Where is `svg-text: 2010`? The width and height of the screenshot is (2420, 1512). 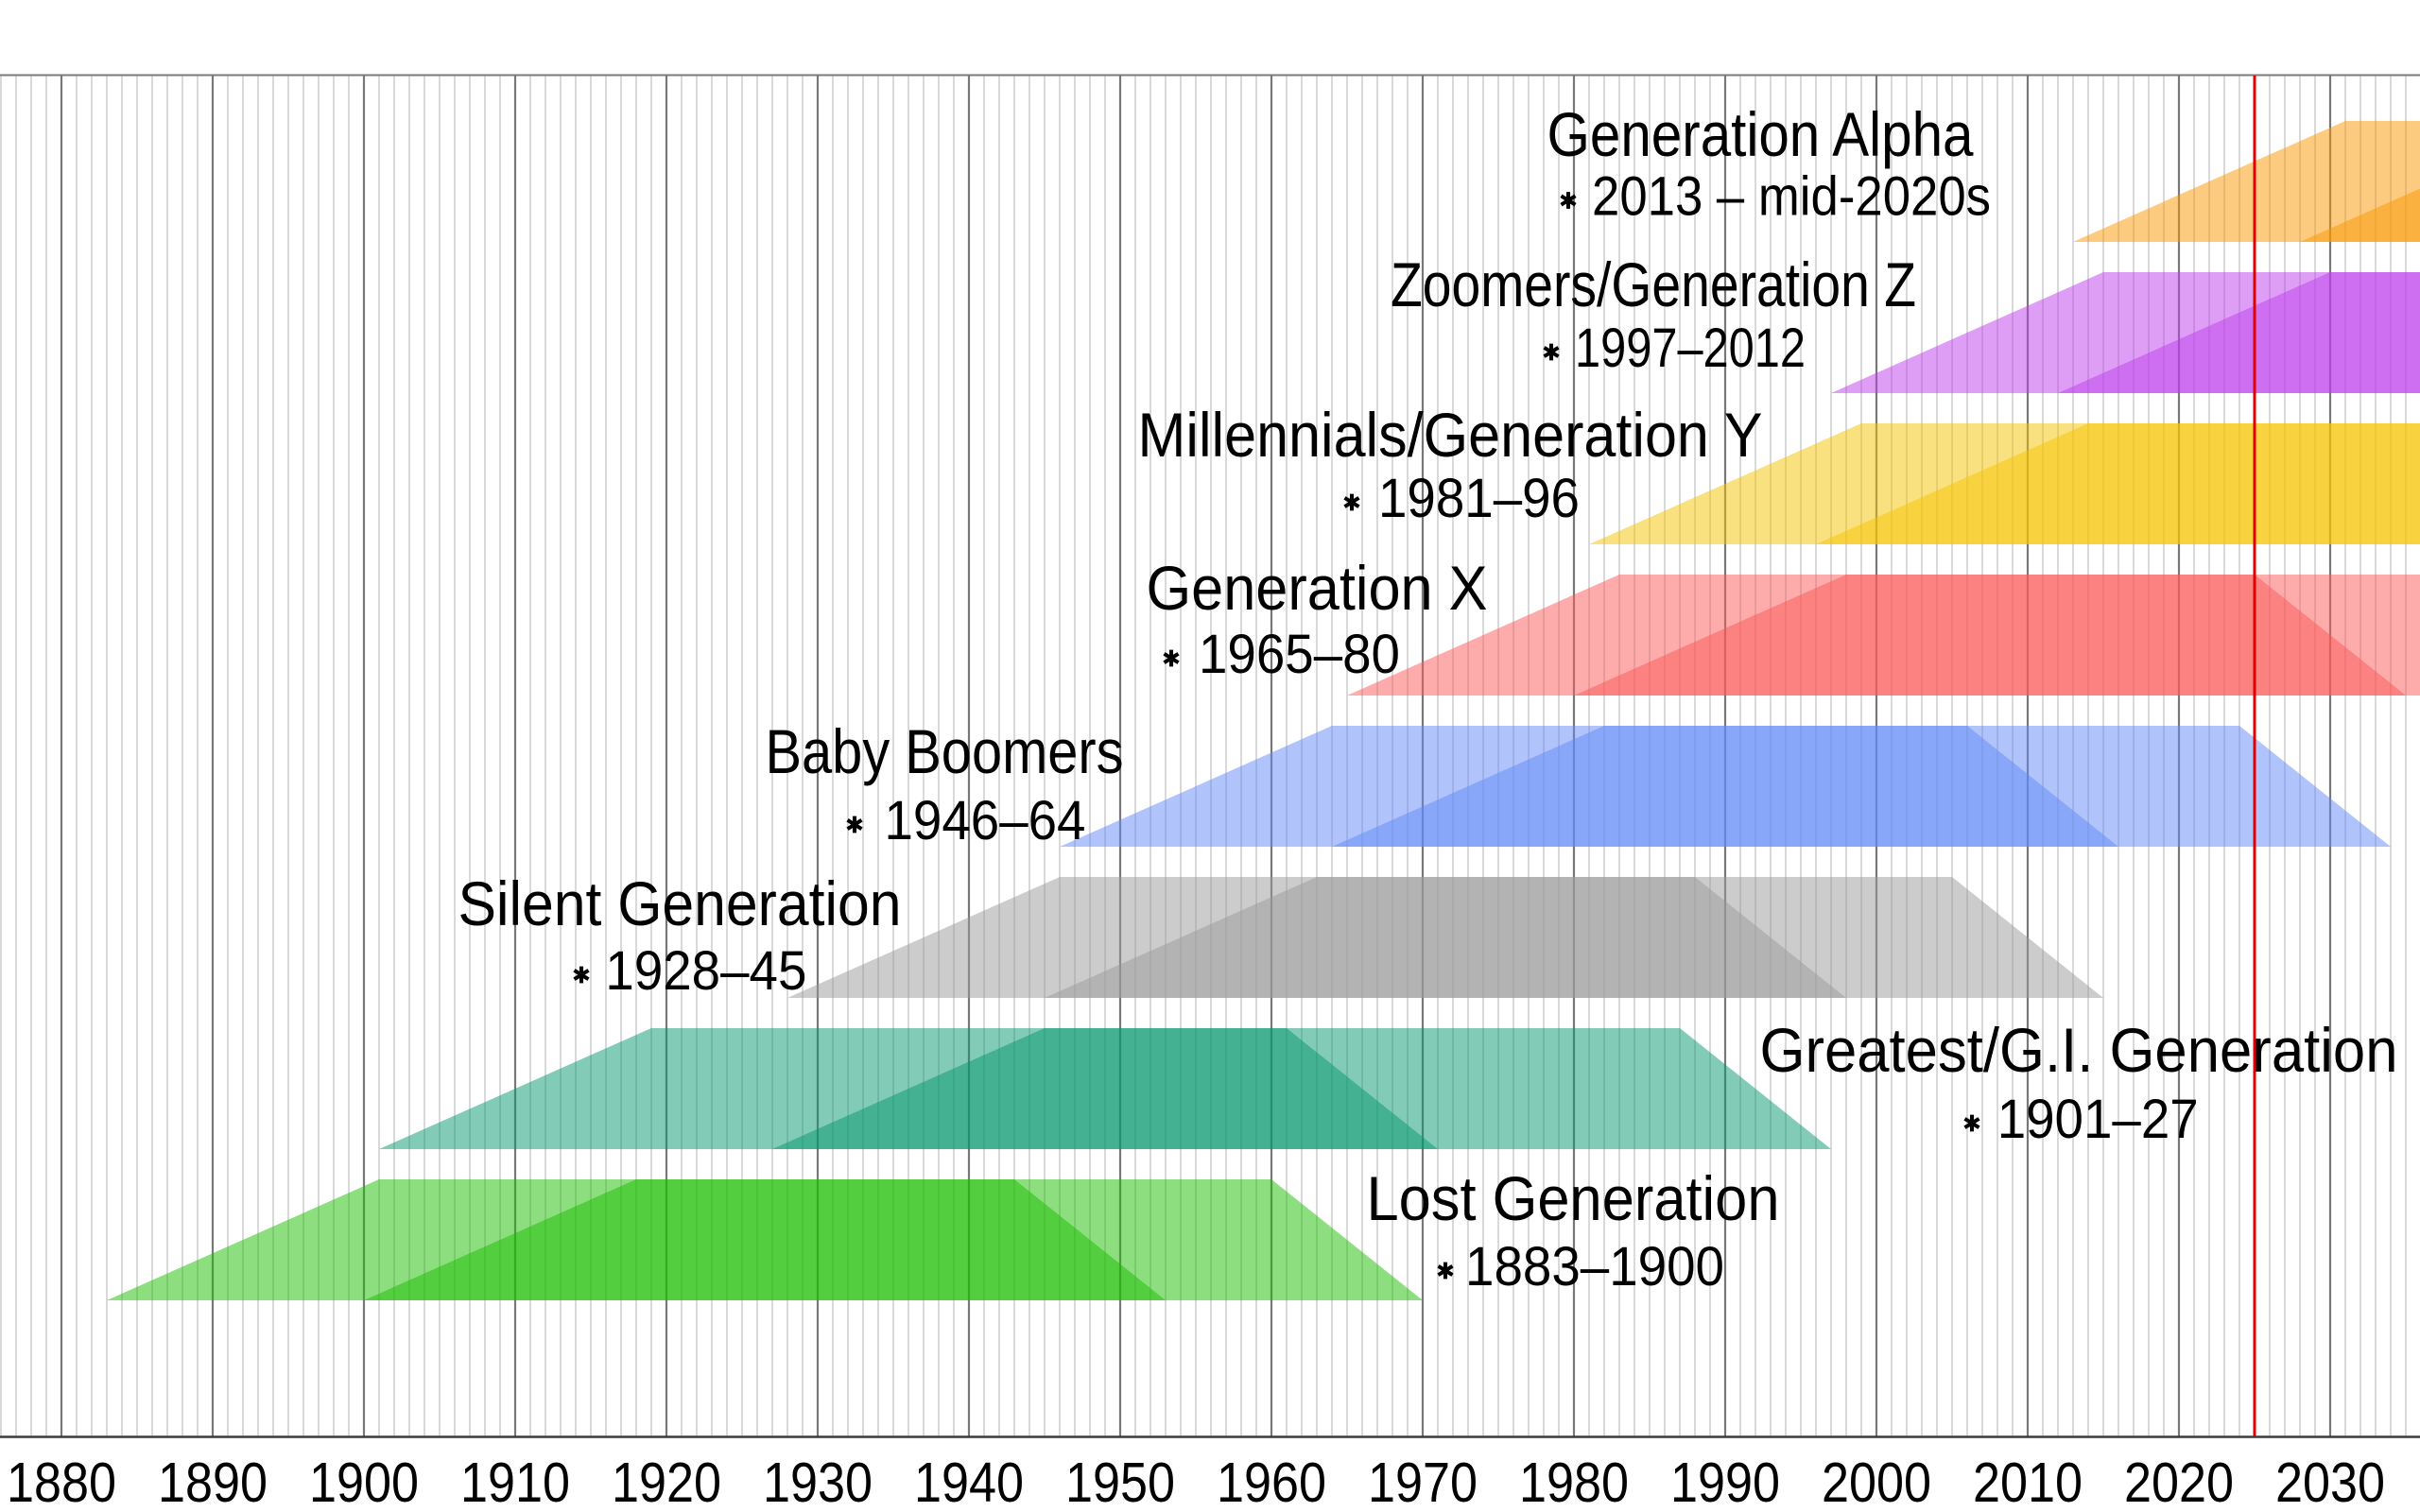
svg-text: 2010 is located at coordinates (2028, 1482).